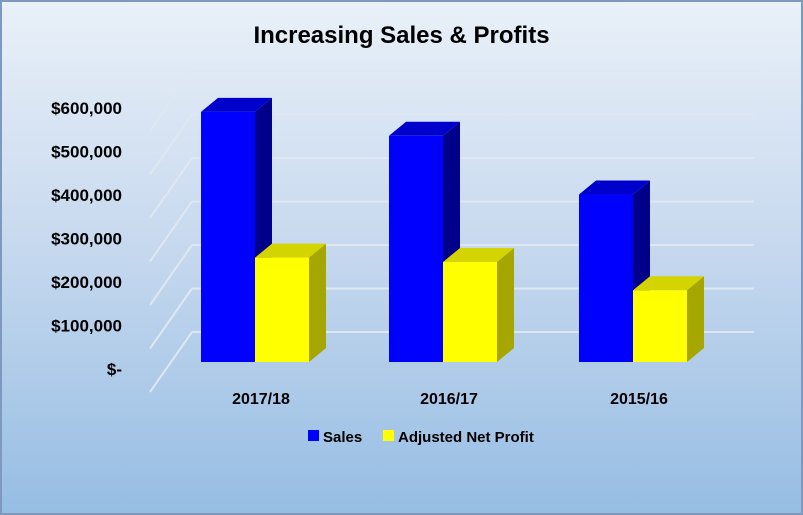 This screenshot has height=515, width=803. I want to click on y-tick-label: $-, so click(114, 369).